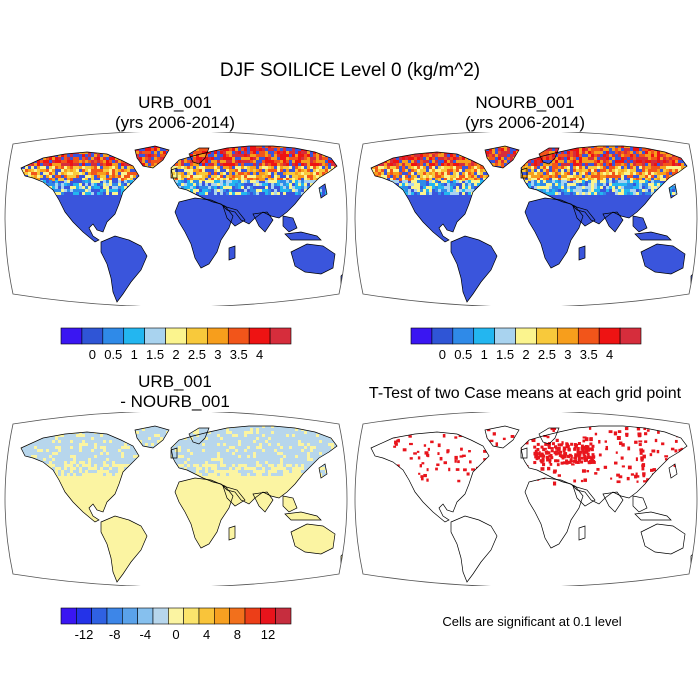 Image resolution: width=700 pixels, height=700 pixels. Describe the element at coordinates (176, 624) in the screenshot. I see `colorbar-difference: -12 -8 -4 0 4 8 12` at that location.